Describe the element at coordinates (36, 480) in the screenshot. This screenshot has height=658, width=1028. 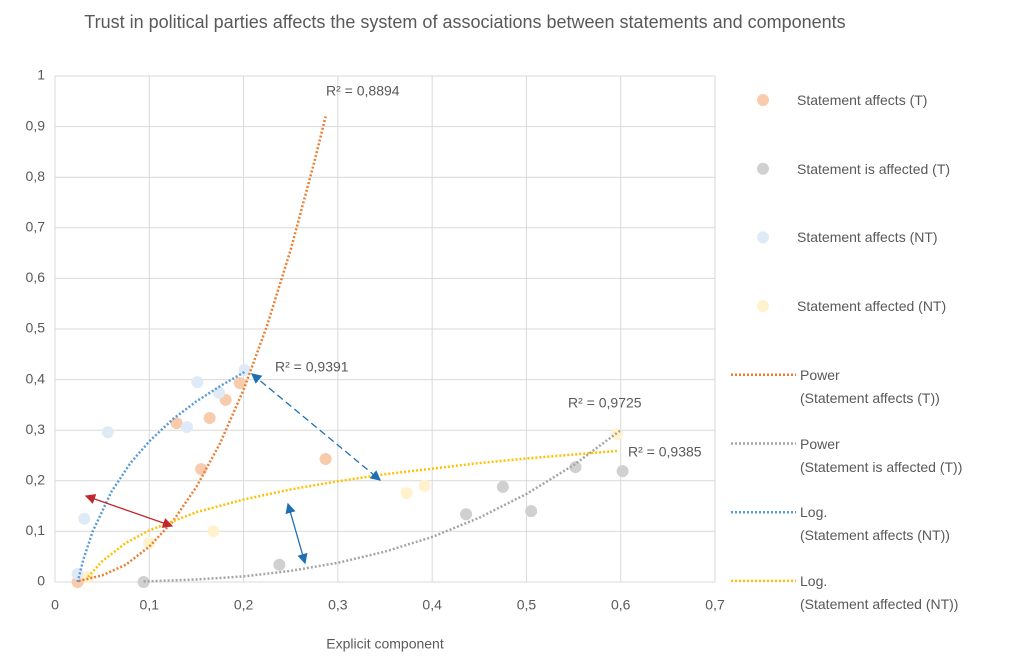
I see `y-tick-label: 0,2` at that location.